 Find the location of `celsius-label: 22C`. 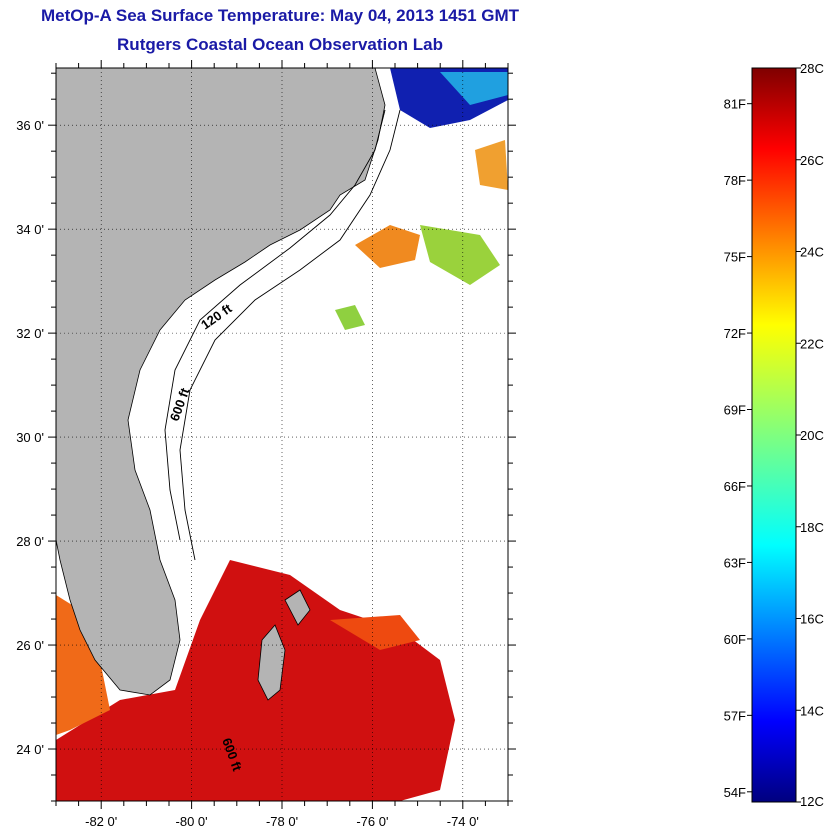

celsius-label: 22C is located at coordinates (812, 343).